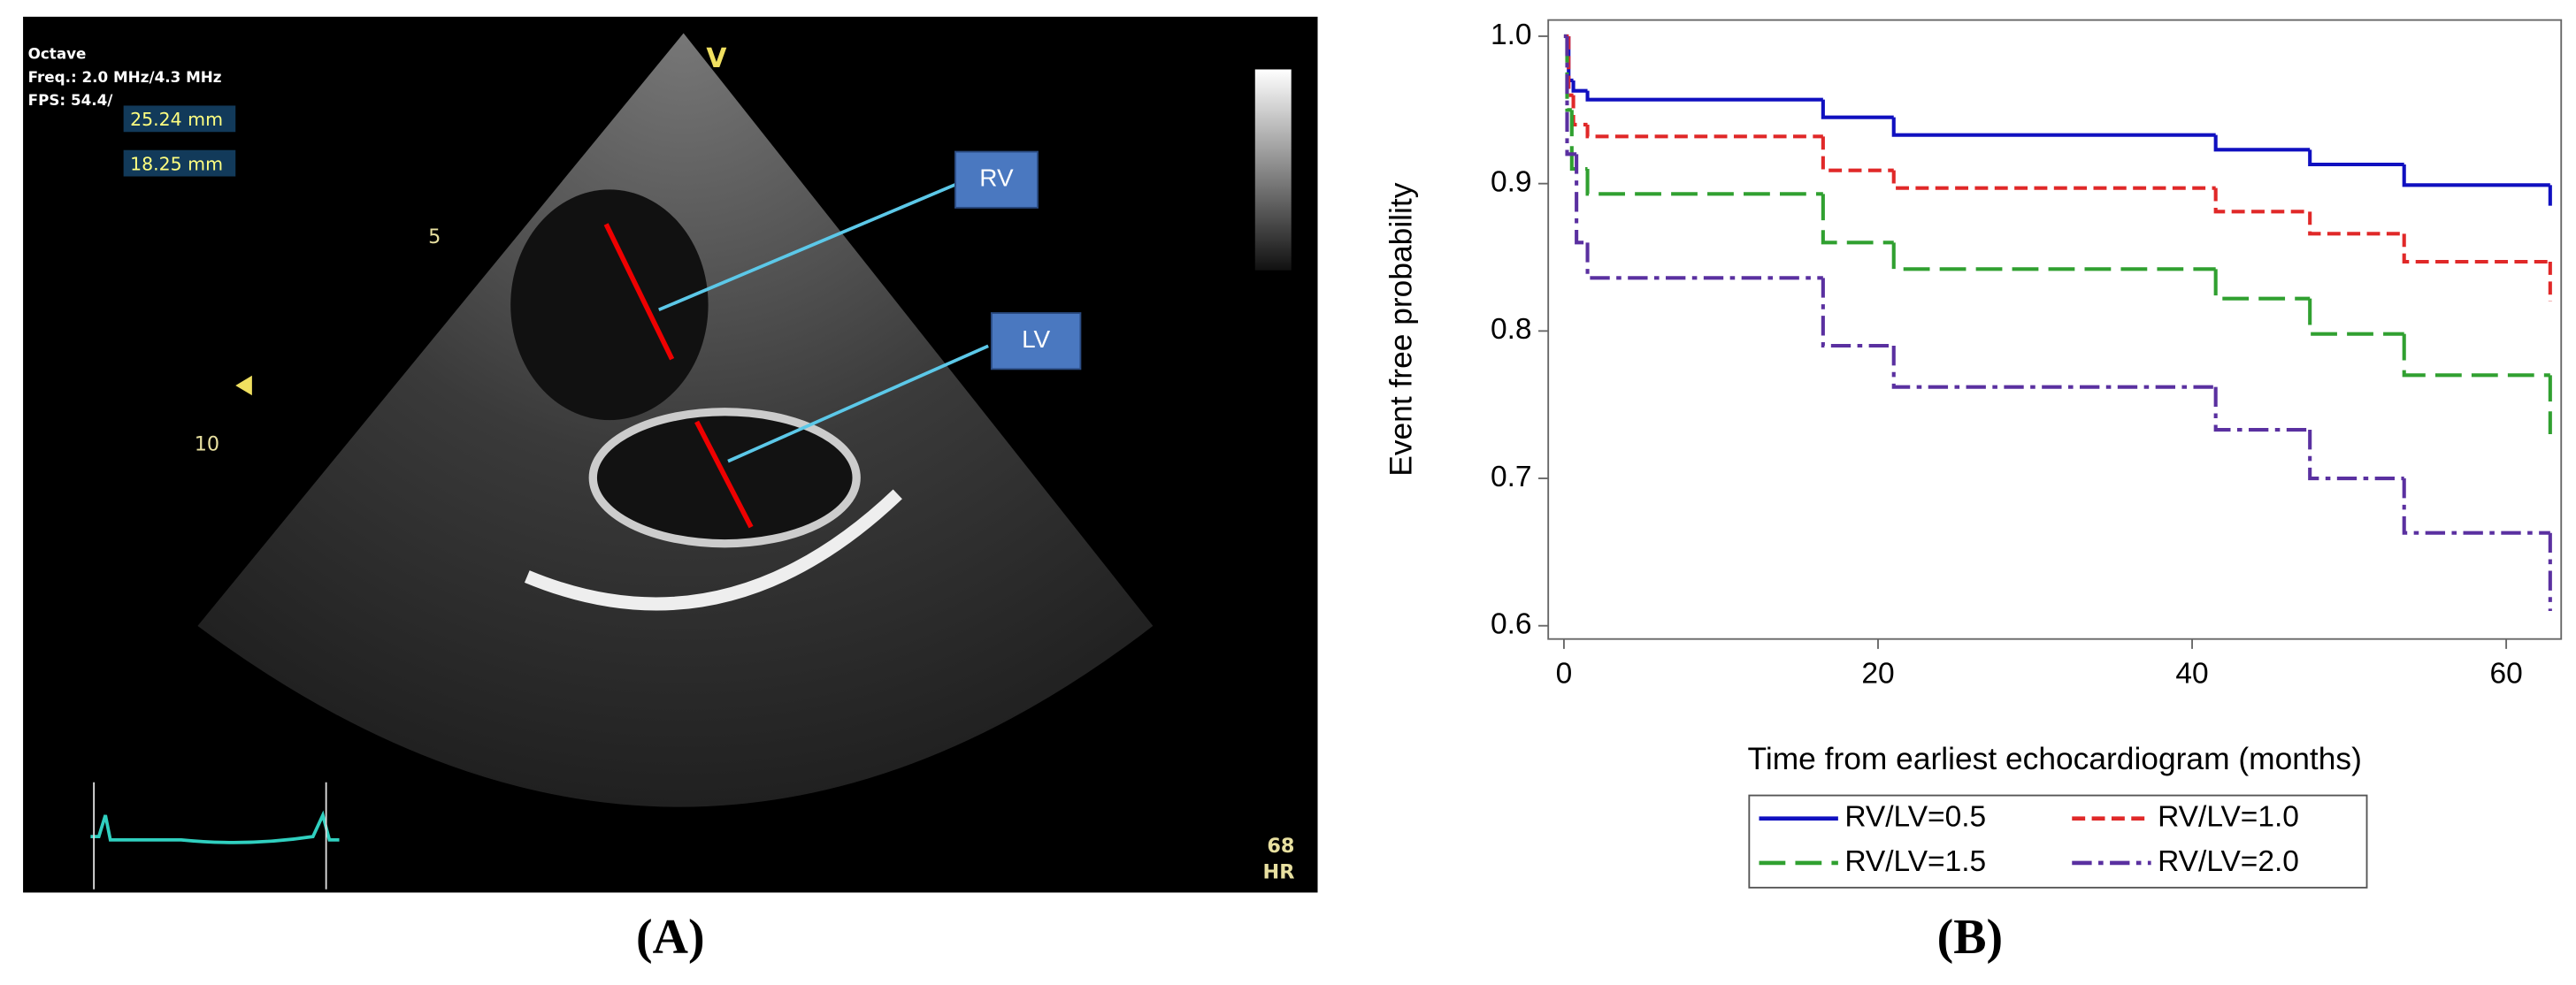 The width and height of the screenshot is (2576, 985). I want to click on lv-callout-box, so click(1036, 341).